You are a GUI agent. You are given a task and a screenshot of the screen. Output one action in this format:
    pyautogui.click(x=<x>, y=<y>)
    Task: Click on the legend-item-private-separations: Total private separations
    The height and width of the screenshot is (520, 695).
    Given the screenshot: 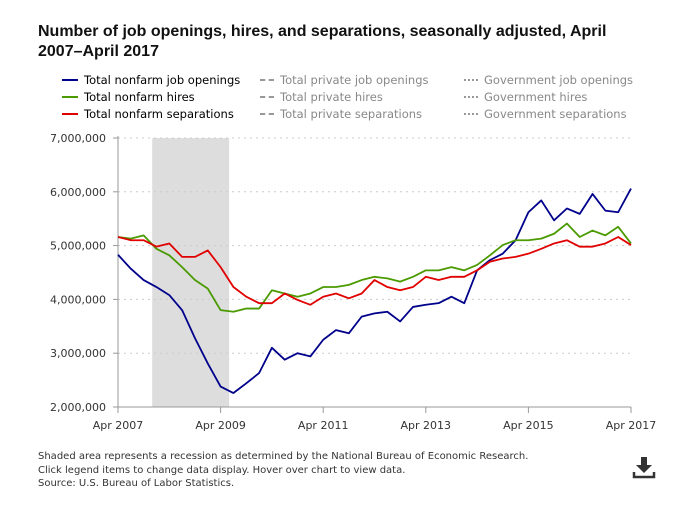 What is the action you would take?
    pyautogui.click(x=341, y=114)
    